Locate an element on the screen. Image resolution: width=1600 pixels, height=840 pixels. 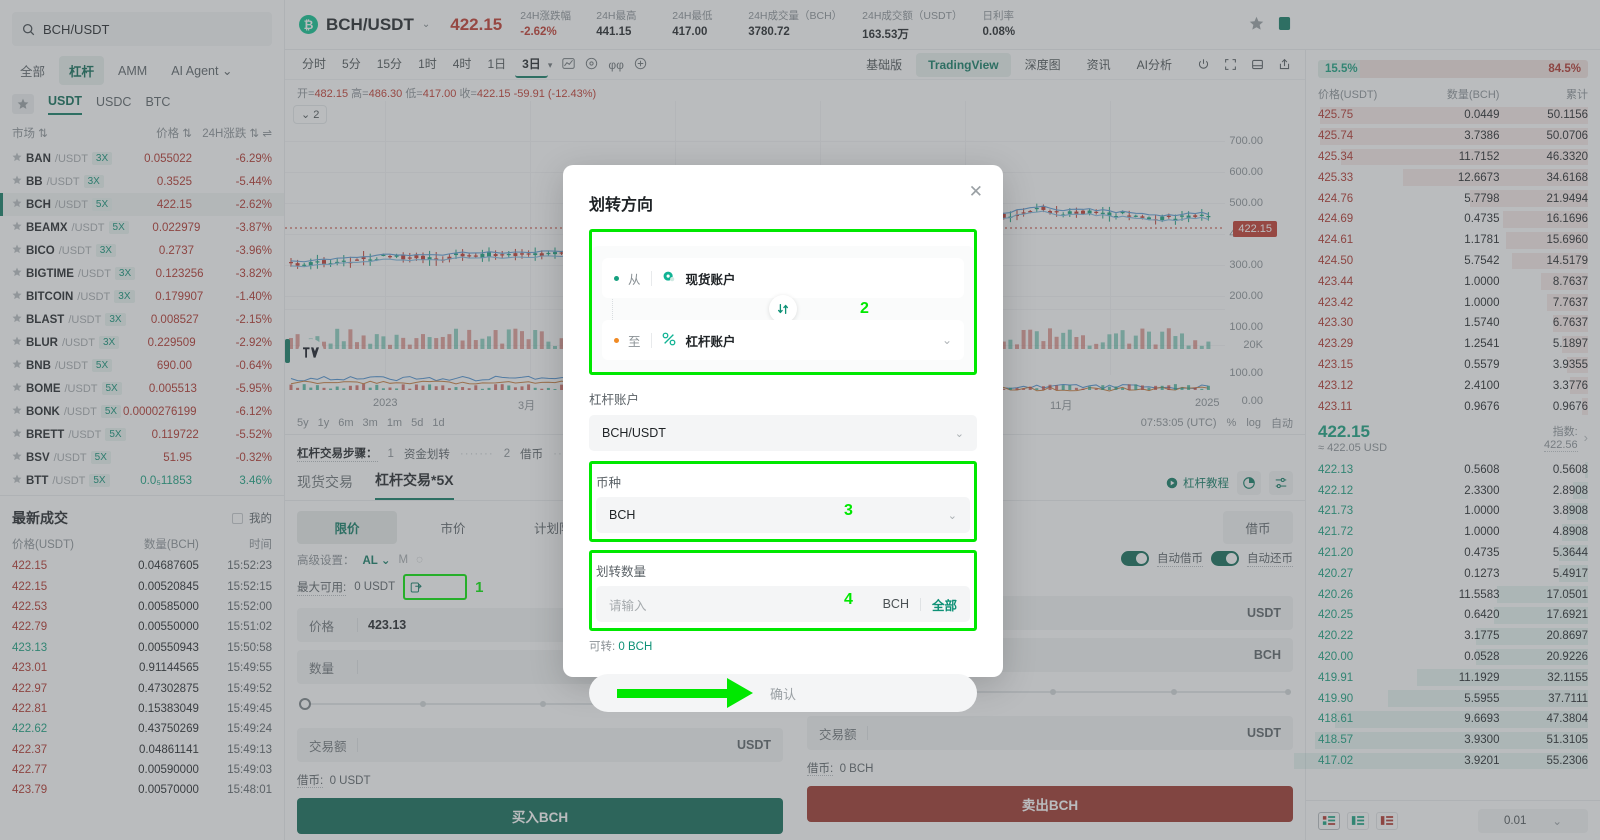
search-input: BCH/USDT is located at coordinates (142, 29).